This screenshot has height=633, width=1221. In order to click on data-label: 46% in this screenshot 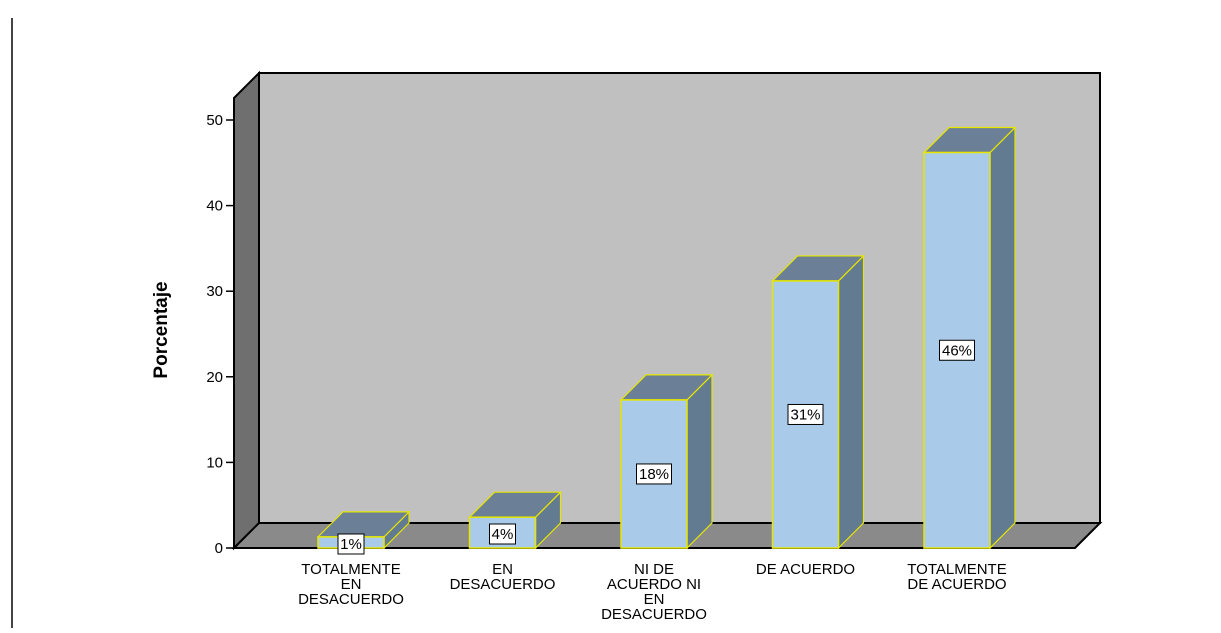, I will do `click(957, 350)`.